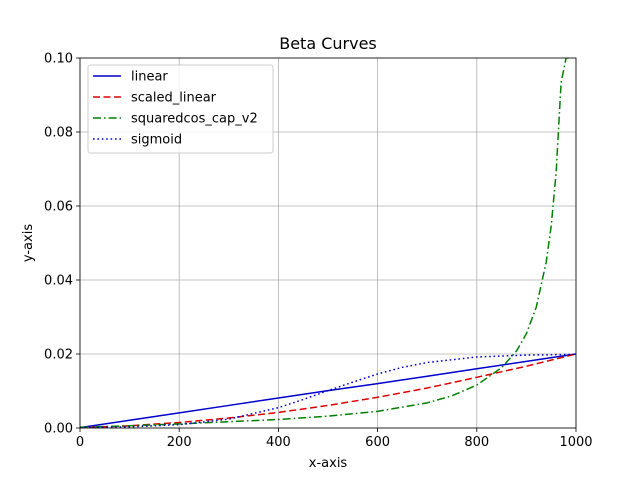  I want to click on x-tick-label-3: 600, so click(377, 442).